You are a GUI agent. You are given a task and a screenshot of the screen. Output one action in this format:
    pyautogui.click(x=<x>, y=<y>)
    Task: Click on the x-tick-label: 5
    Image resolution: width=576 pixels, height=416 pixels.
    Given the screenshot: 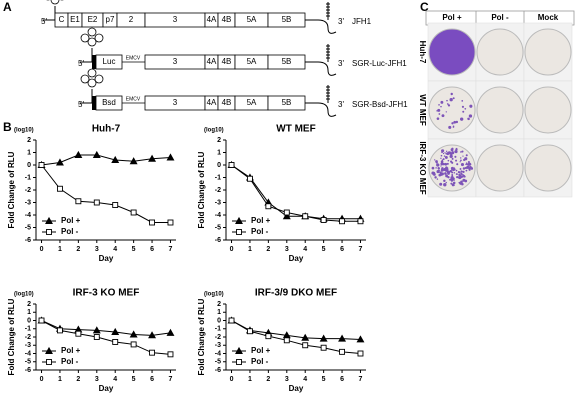 What is the action you would take?
    pyautogui.click(x=134, y=379)
    